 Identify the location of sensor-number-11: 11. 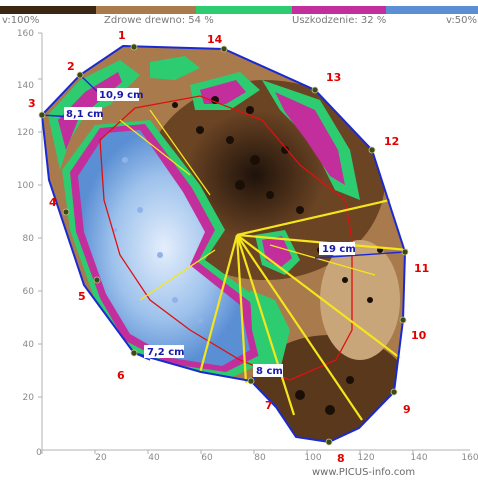
(421, 268).